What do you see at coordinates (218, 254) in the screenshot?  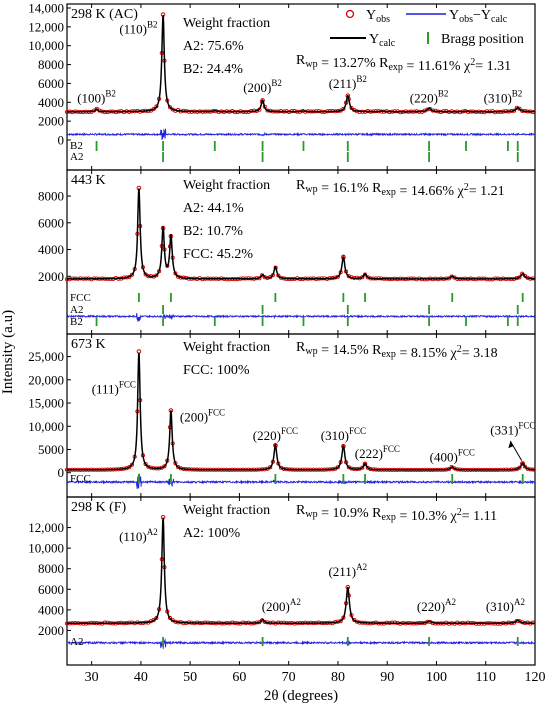 I see `weight-fraction-text: FCC: 45.2%` at bounding box center [218, 254].